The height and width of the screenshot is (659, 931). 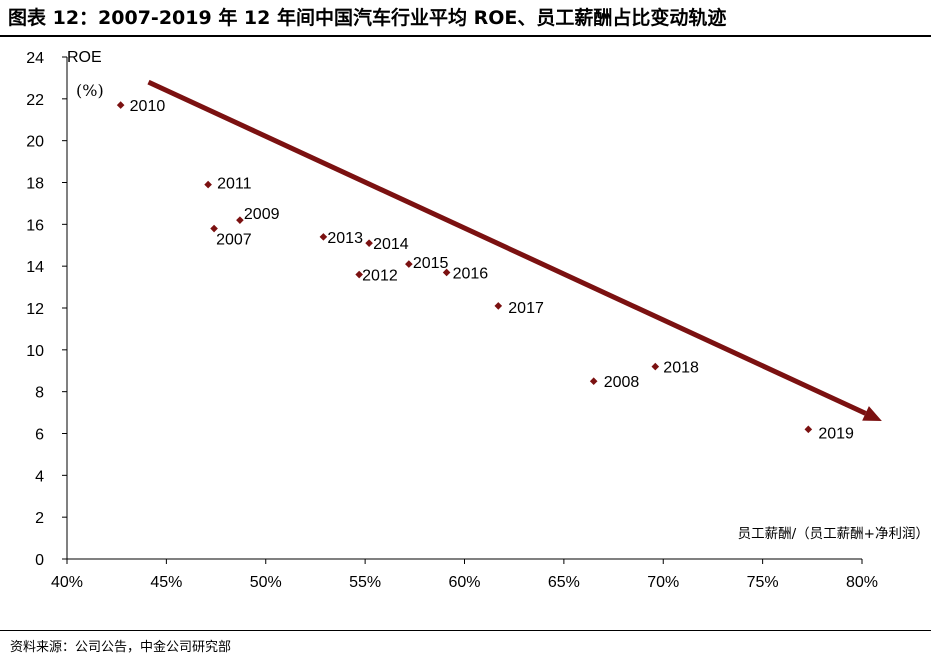 I want to click on x-tick-label: 70%, so click(x=663, y=582).